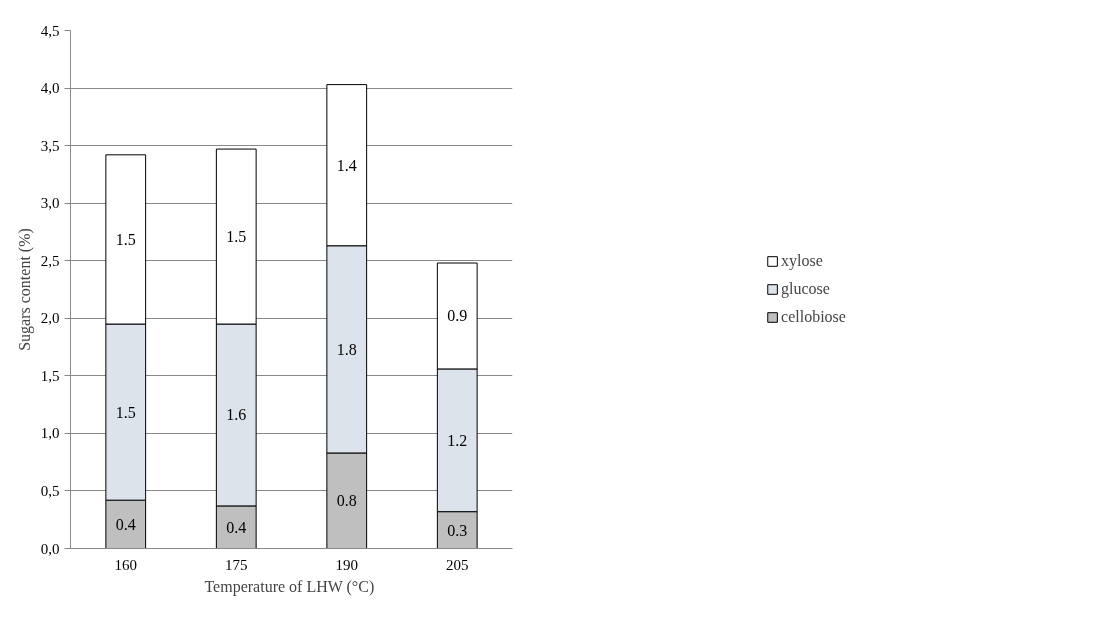  What do you see at coordinates (50, 260) in the screenshot?
I see `y-tick-label: 2,5` at bounding box center [50, 260].